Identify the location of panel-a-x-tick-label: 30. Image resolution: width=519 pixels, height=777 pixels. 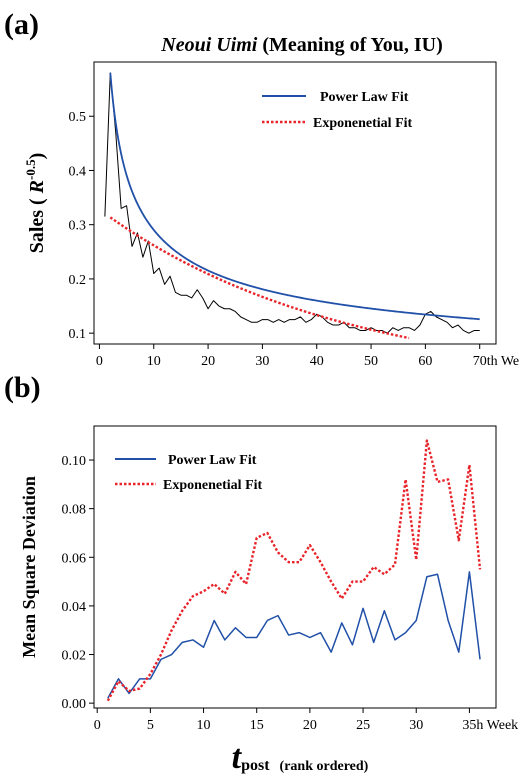
(262, 361).